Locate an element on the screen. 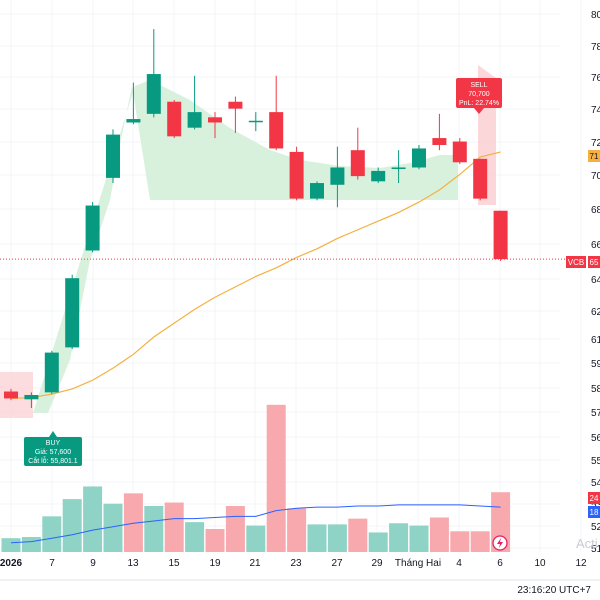 The width and height of the screenshot is (600, 600). price-axis: 80 78 76 74 72 70 68 66 64 62 61 59 58 57 56 55 54 53 52 51 is located at coordinates (595, 282).